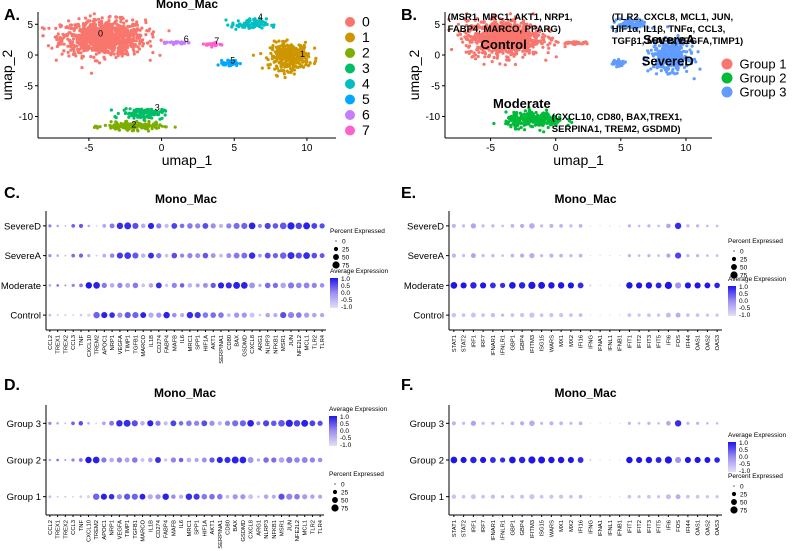 This screenshot has width=796, height=551. Describe the element at coordinates (190, 528) in the screenshot. I see `gene-label: MRC1` at that location.